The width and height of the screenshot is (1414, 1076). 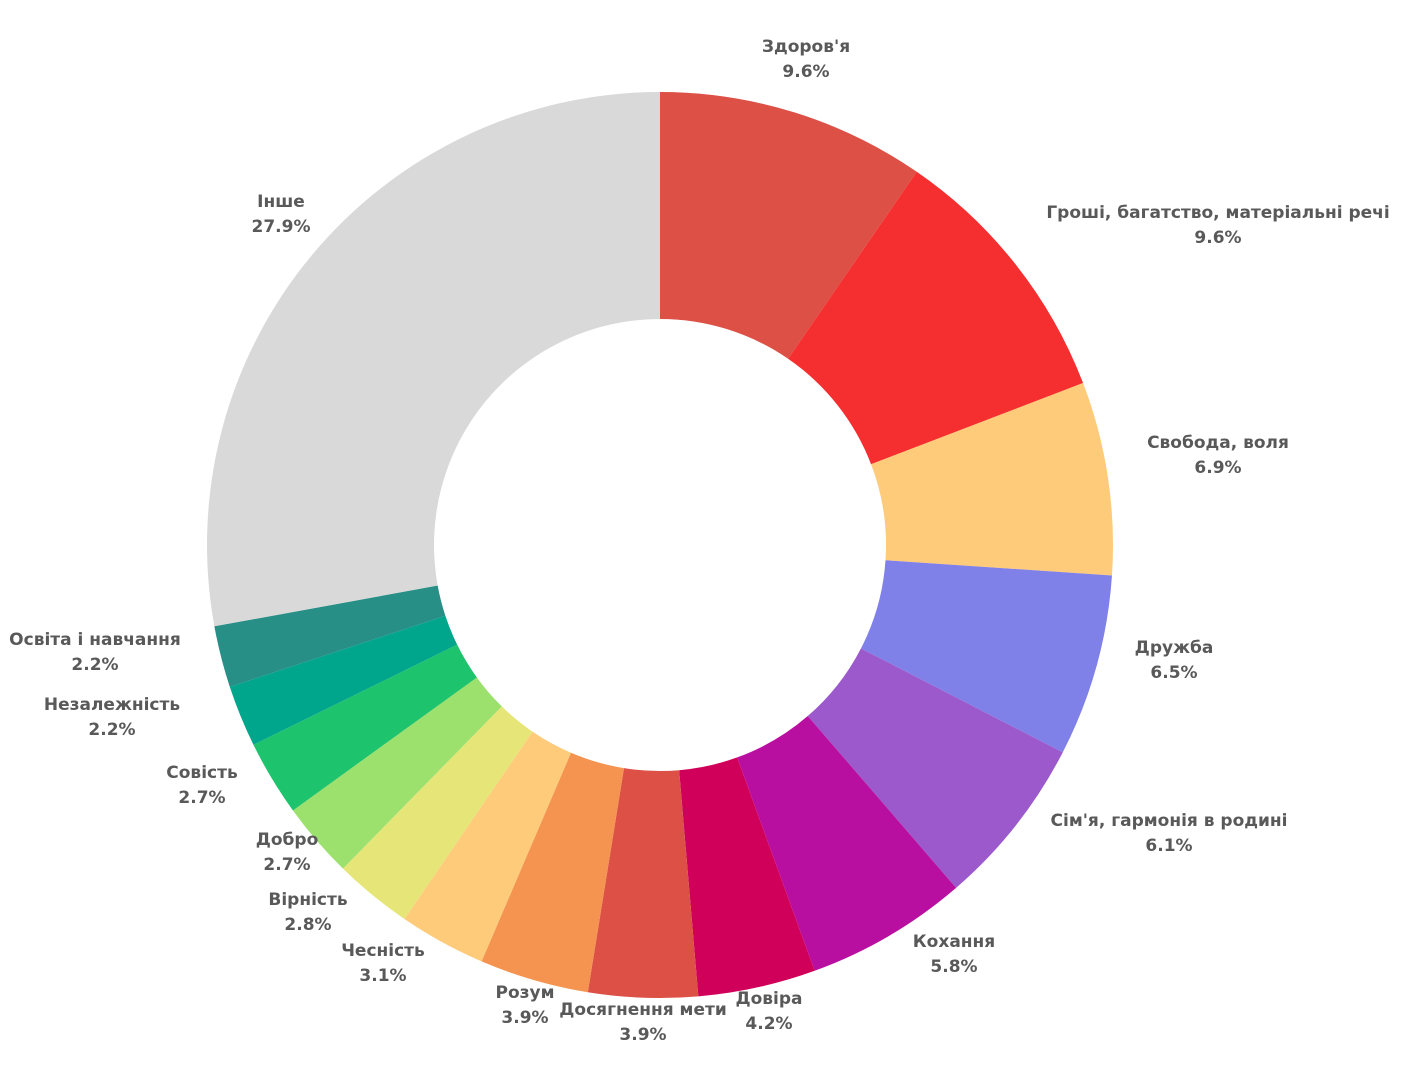 What do you see at coordinates (383, 951) in the screenshot?
I see `slice-label: Чесність` at bounding box center [383, 951].